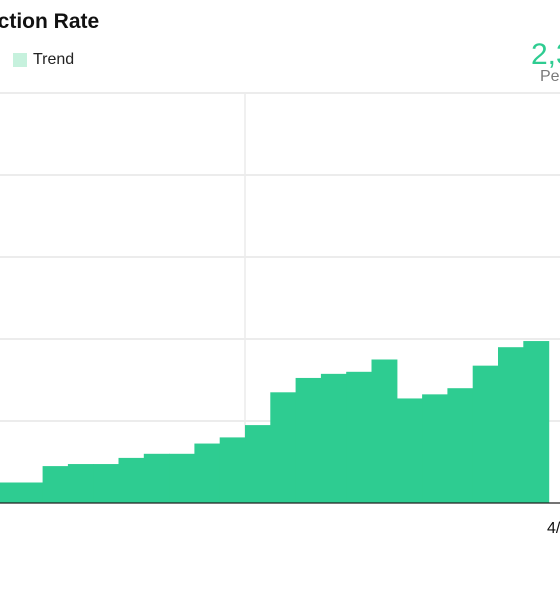  Describe the element at coordinates (553, 528) in the screenshot. I see `x-tick-label: 4/` at that location.